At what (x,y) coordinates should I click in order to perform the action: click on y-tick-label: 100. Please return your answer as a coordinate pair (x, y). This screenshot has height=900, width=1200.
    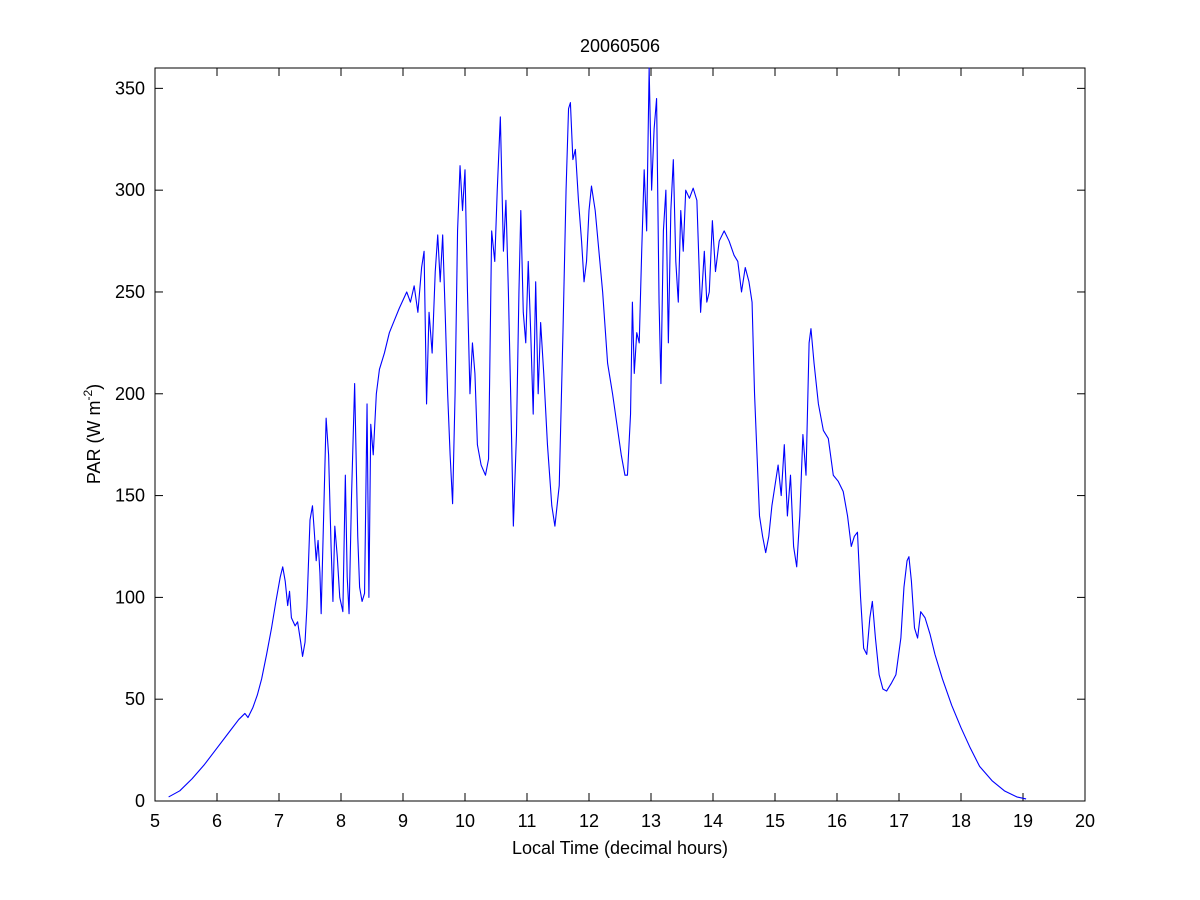
    Looking at the image, I should click on (130, 597).